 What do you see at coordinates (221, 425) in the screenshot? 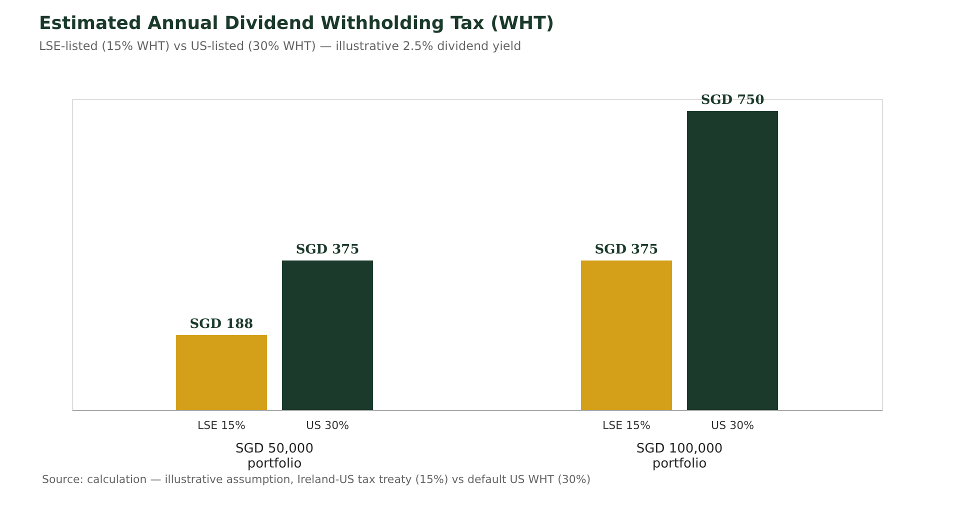
I see `series-label: LSE 15%` at bounding box center [221, 425].